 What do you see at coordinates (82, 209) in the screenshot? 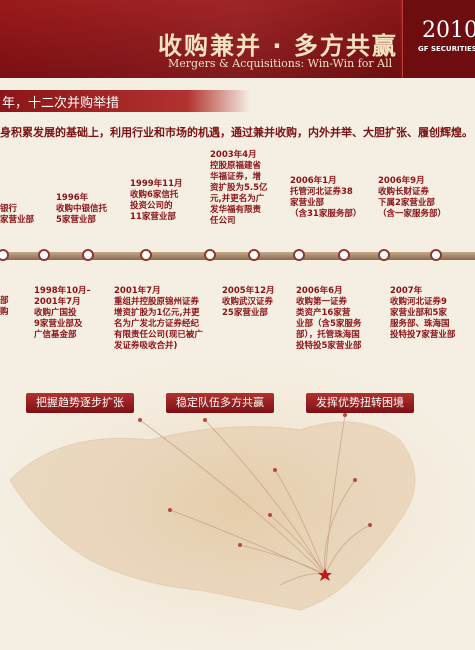
I see `event-top: 1996年 收购中银信托 5家营业部` at bounding box center [82, 209].